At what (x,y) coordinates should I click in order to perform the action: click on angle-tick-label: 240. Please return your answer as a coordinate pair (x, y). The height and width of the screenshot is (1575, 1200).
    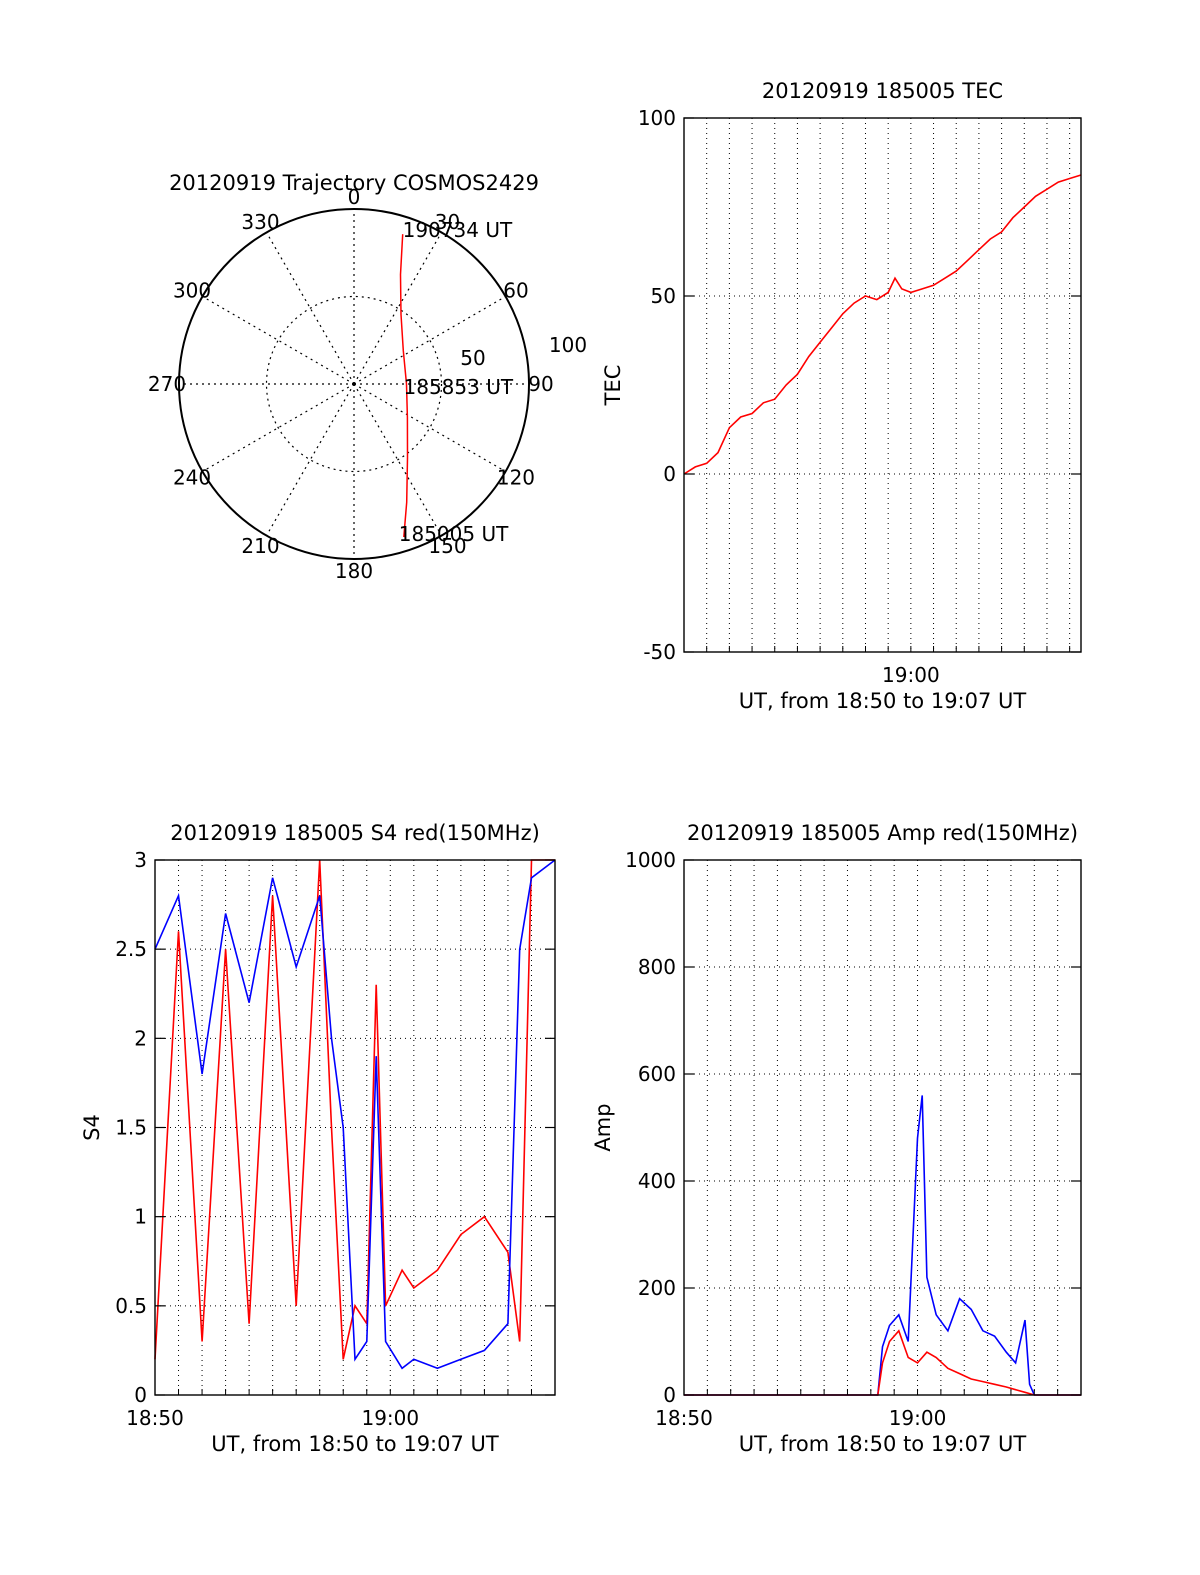
    Looking at the image, I should click on (192, 478).